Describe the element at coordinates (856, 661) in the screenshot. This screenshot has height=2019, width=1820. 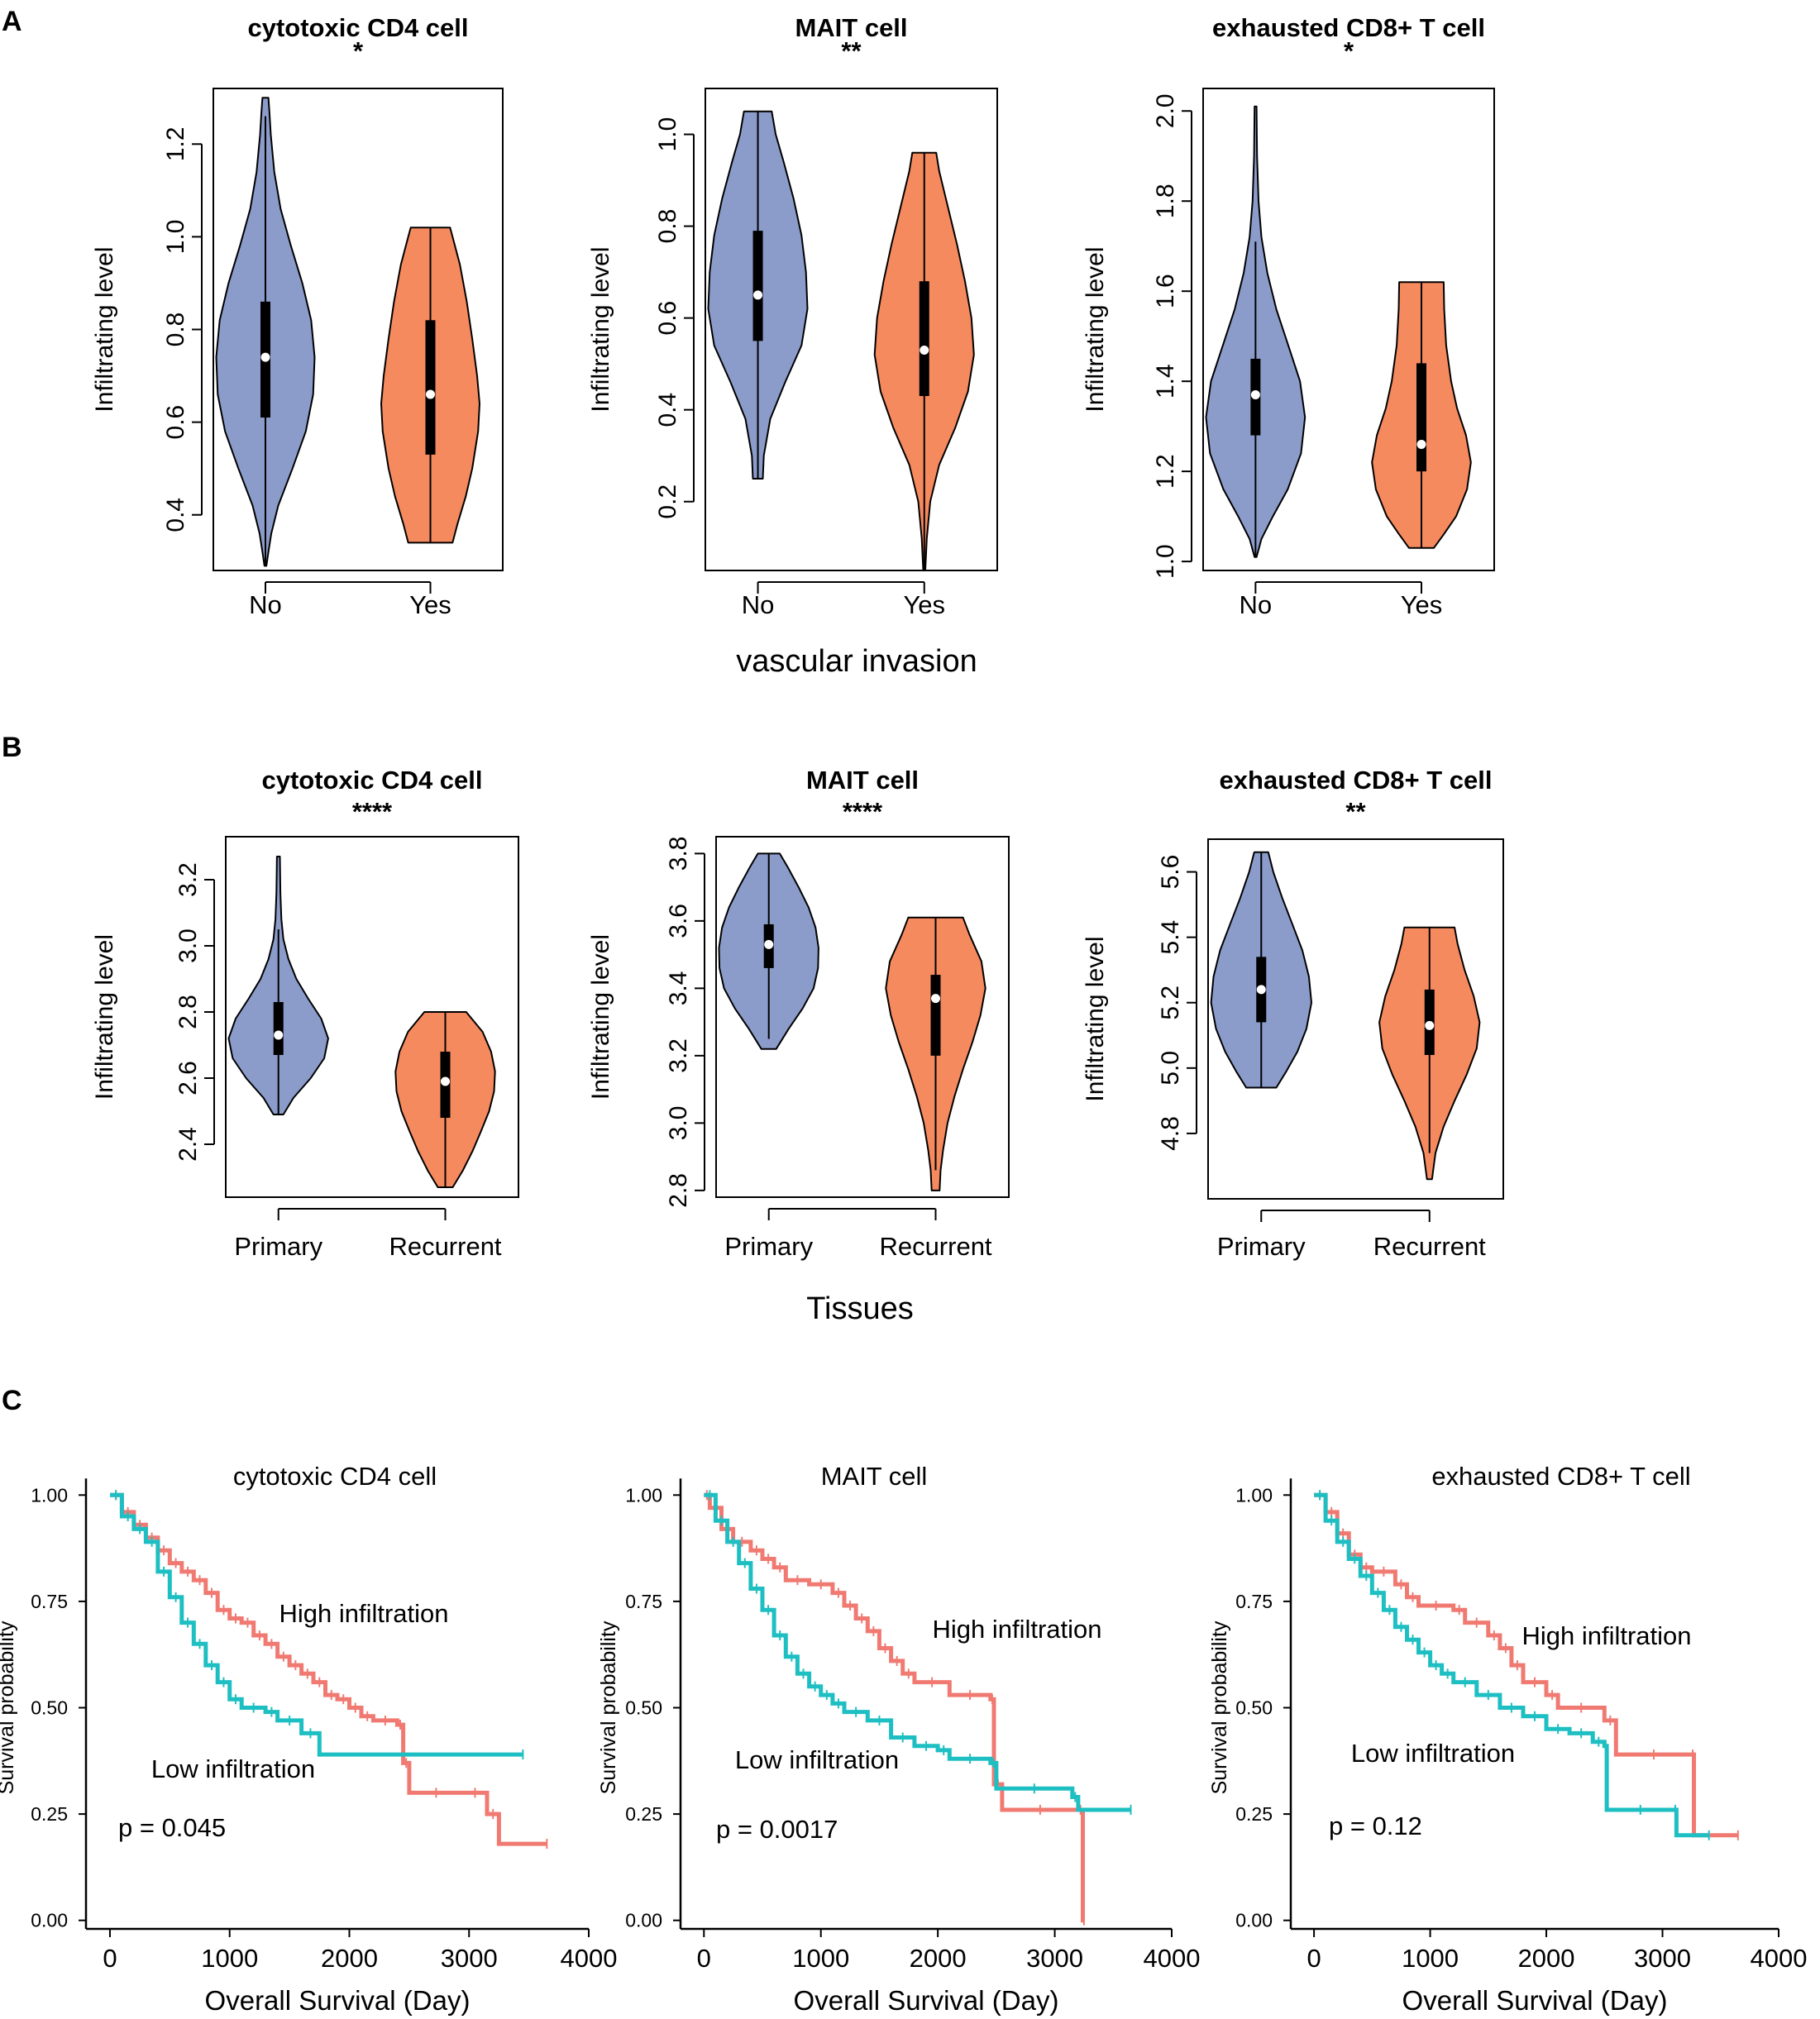
I see `row-a-group-label: vascular invasion` at that location.